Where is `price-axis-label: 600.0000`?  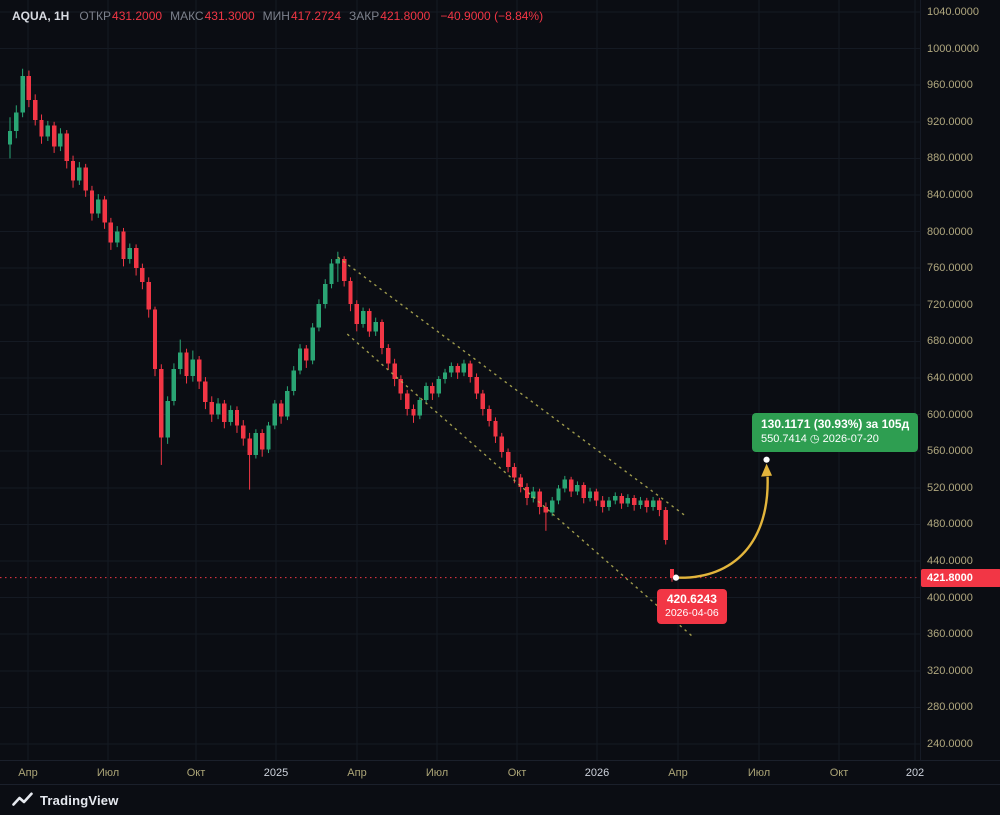 price-axis-label: 600.0000 is located at coordinates (950, 414).